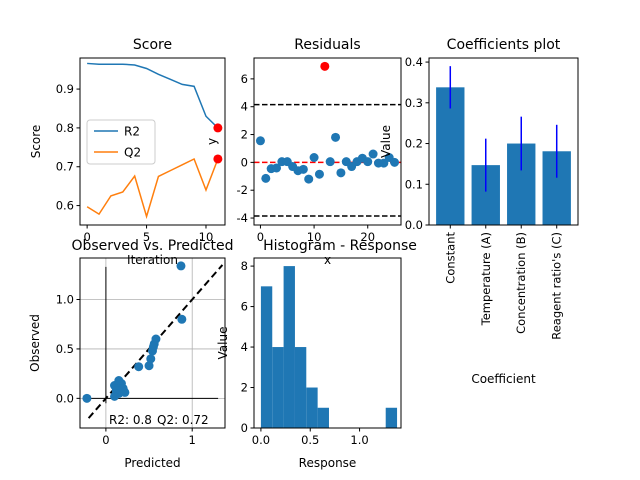 Image resolution: width=640 pixels, height=480 pixels. I want to click on category-label: Temperature (A), so click(486, 279).